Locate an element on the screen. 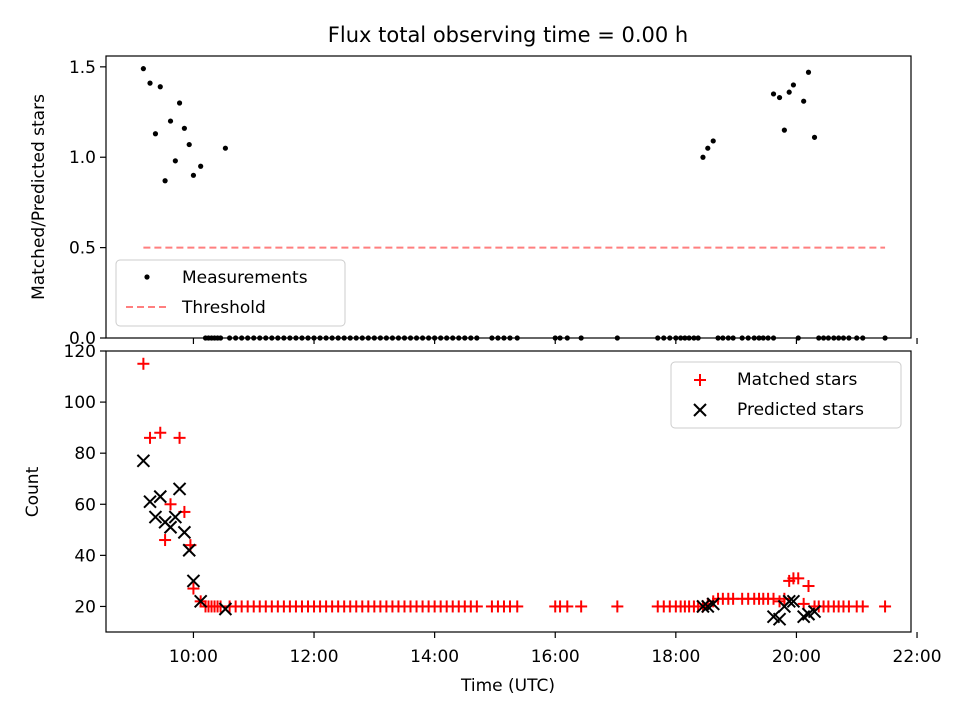  bottom-legend-box is located at coordinates (786, 395).